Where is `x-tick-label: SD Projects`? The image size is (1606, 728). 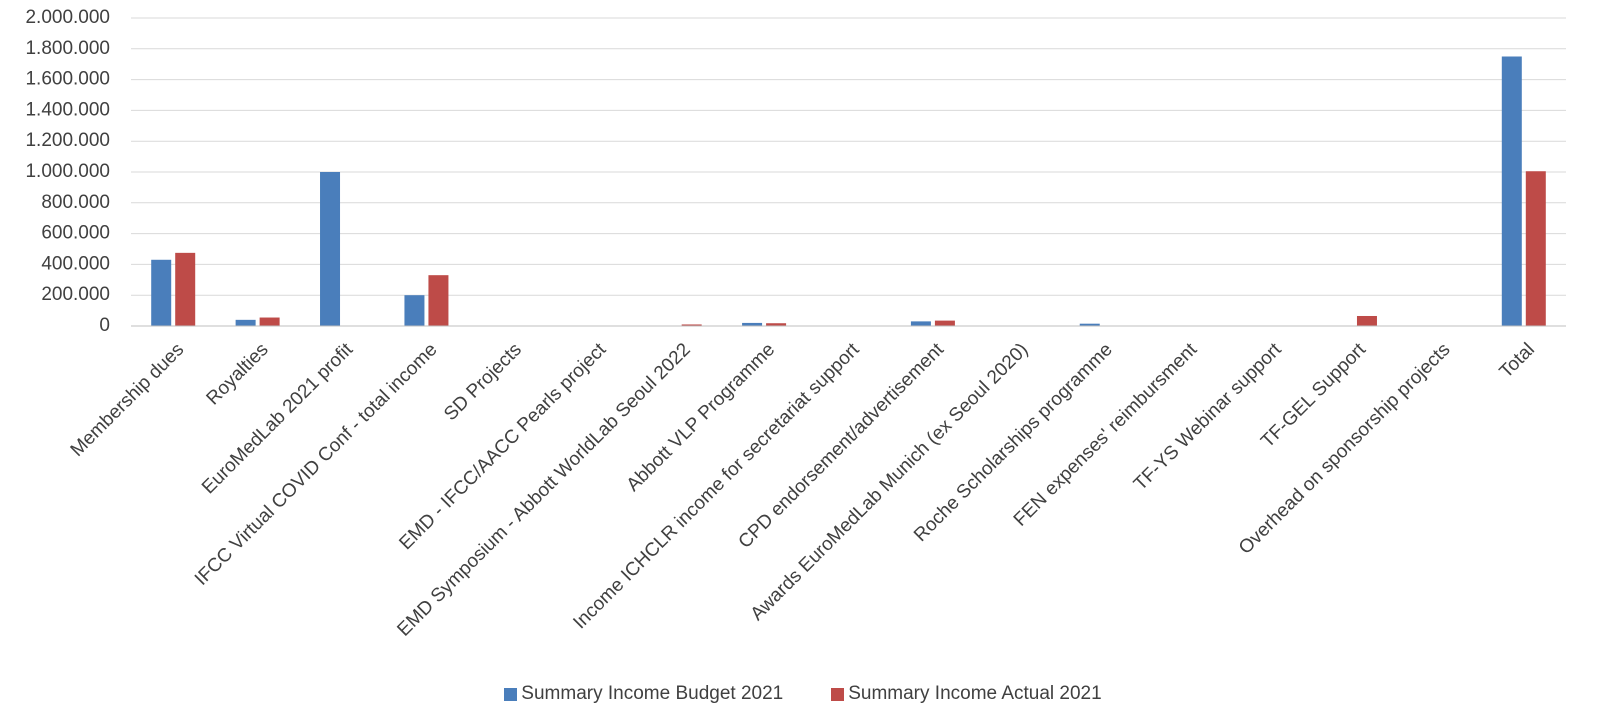
x-tick-label: SD Projects is located at coordinates (483, 382).